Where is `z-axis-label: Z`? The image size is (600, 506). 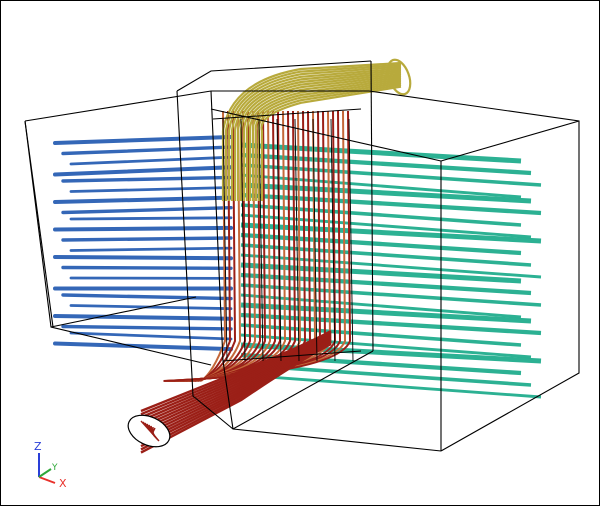 z-axis-label: Z is located at coordinates (38, 446).